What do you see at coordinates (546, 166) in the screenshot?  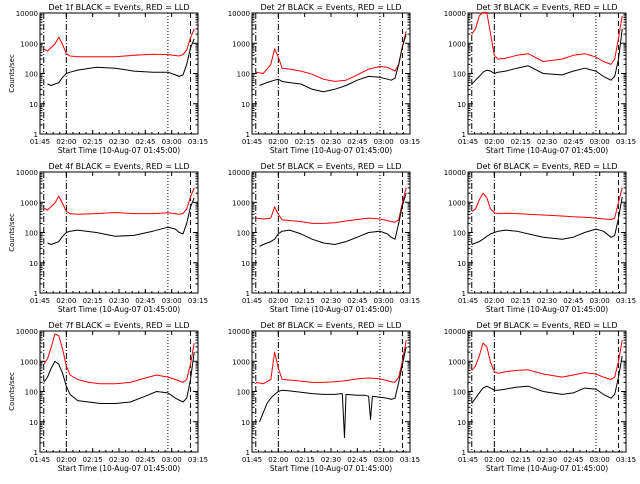 I see `chart-title: Det 6f BLACK = Events, RED = LLD` at bounding box center [546, 166].